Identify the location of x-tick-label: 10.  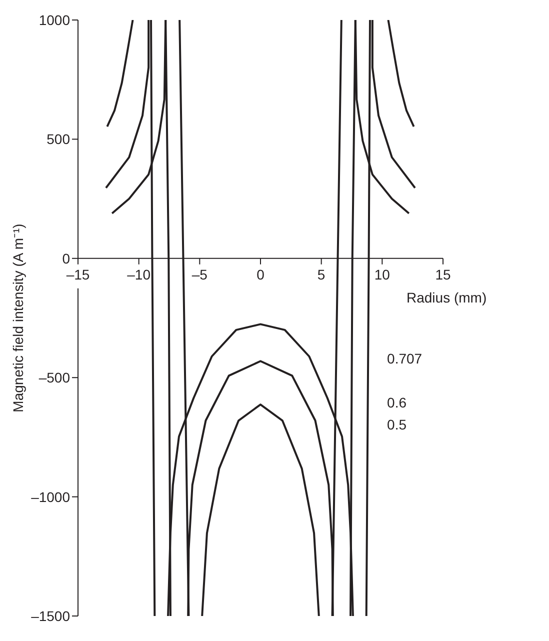
(382, 274).